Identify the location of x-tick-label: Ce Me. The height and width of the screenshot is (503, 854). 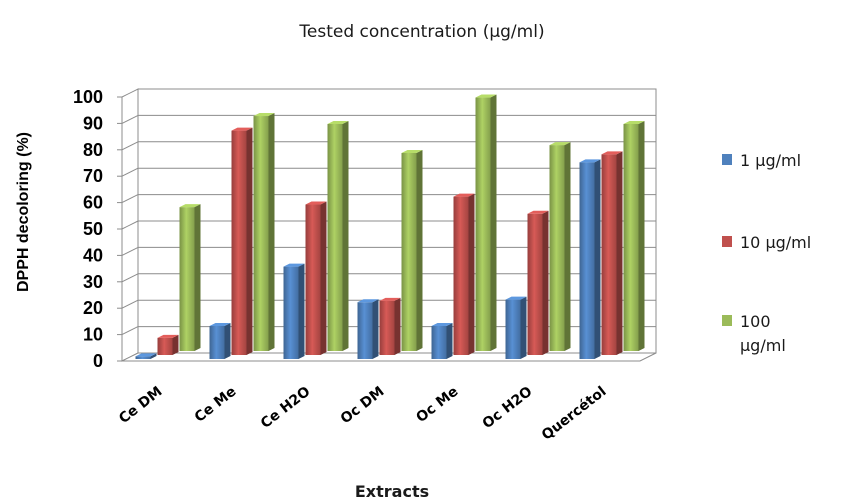
(216, 405).